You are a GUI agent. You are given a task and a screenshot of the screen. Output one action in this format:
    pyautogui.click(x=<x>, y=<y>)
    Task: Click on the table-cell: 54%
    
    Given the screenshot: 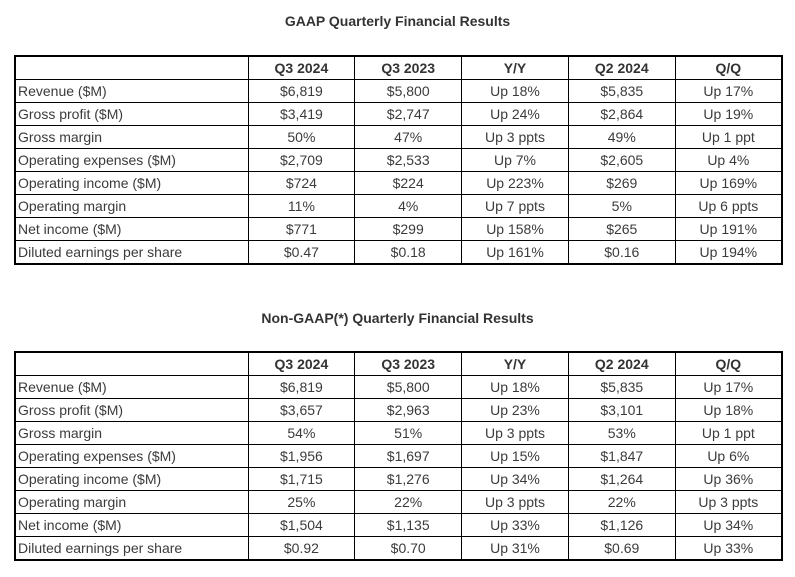 What is the action you would take?
    pyautogui.click(x=301, y=433)
    